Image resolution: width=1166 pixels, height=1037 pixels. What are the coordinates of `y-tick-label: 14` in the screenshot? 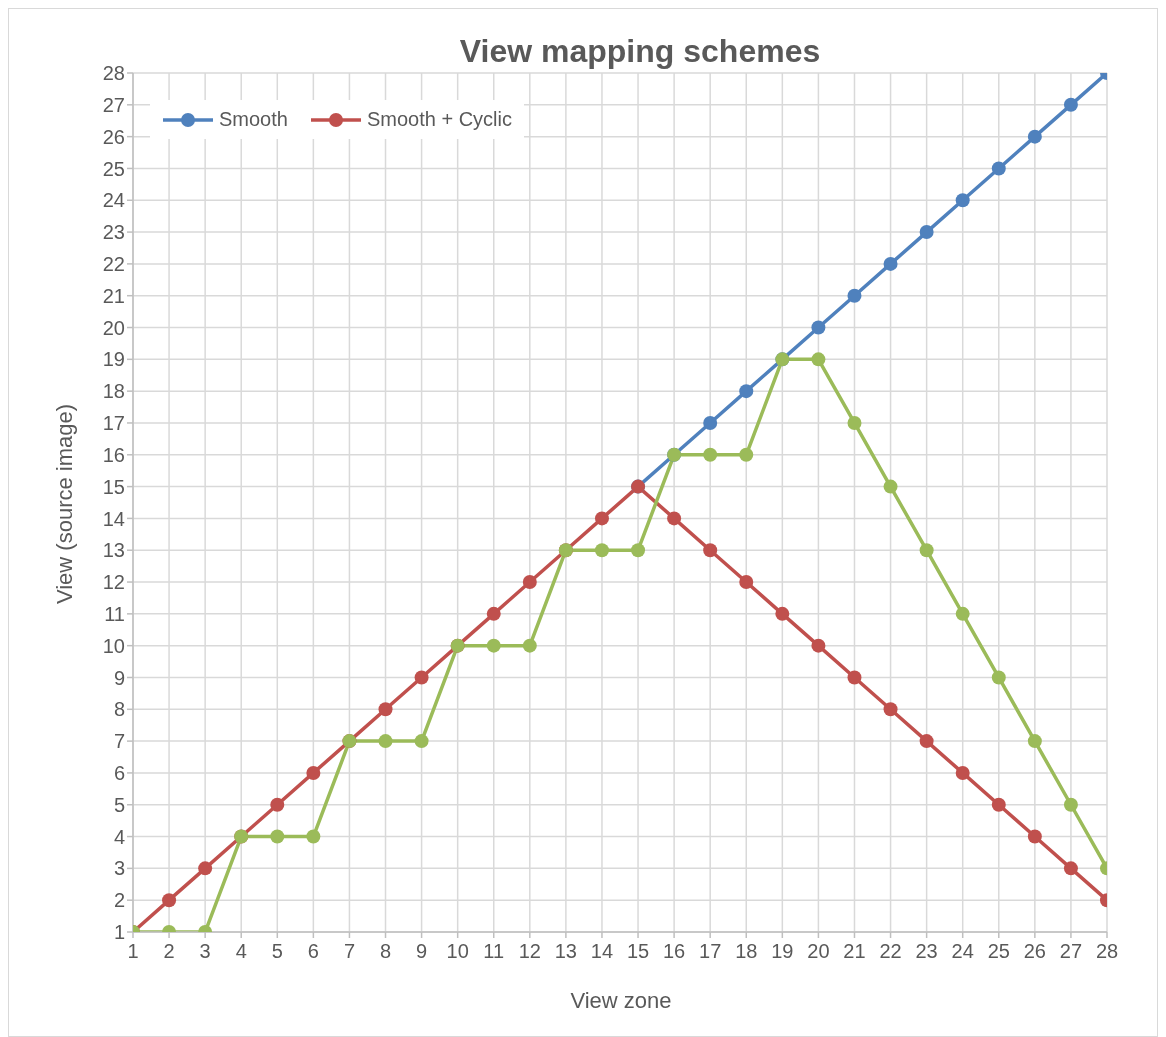 It's located at (113, 518).